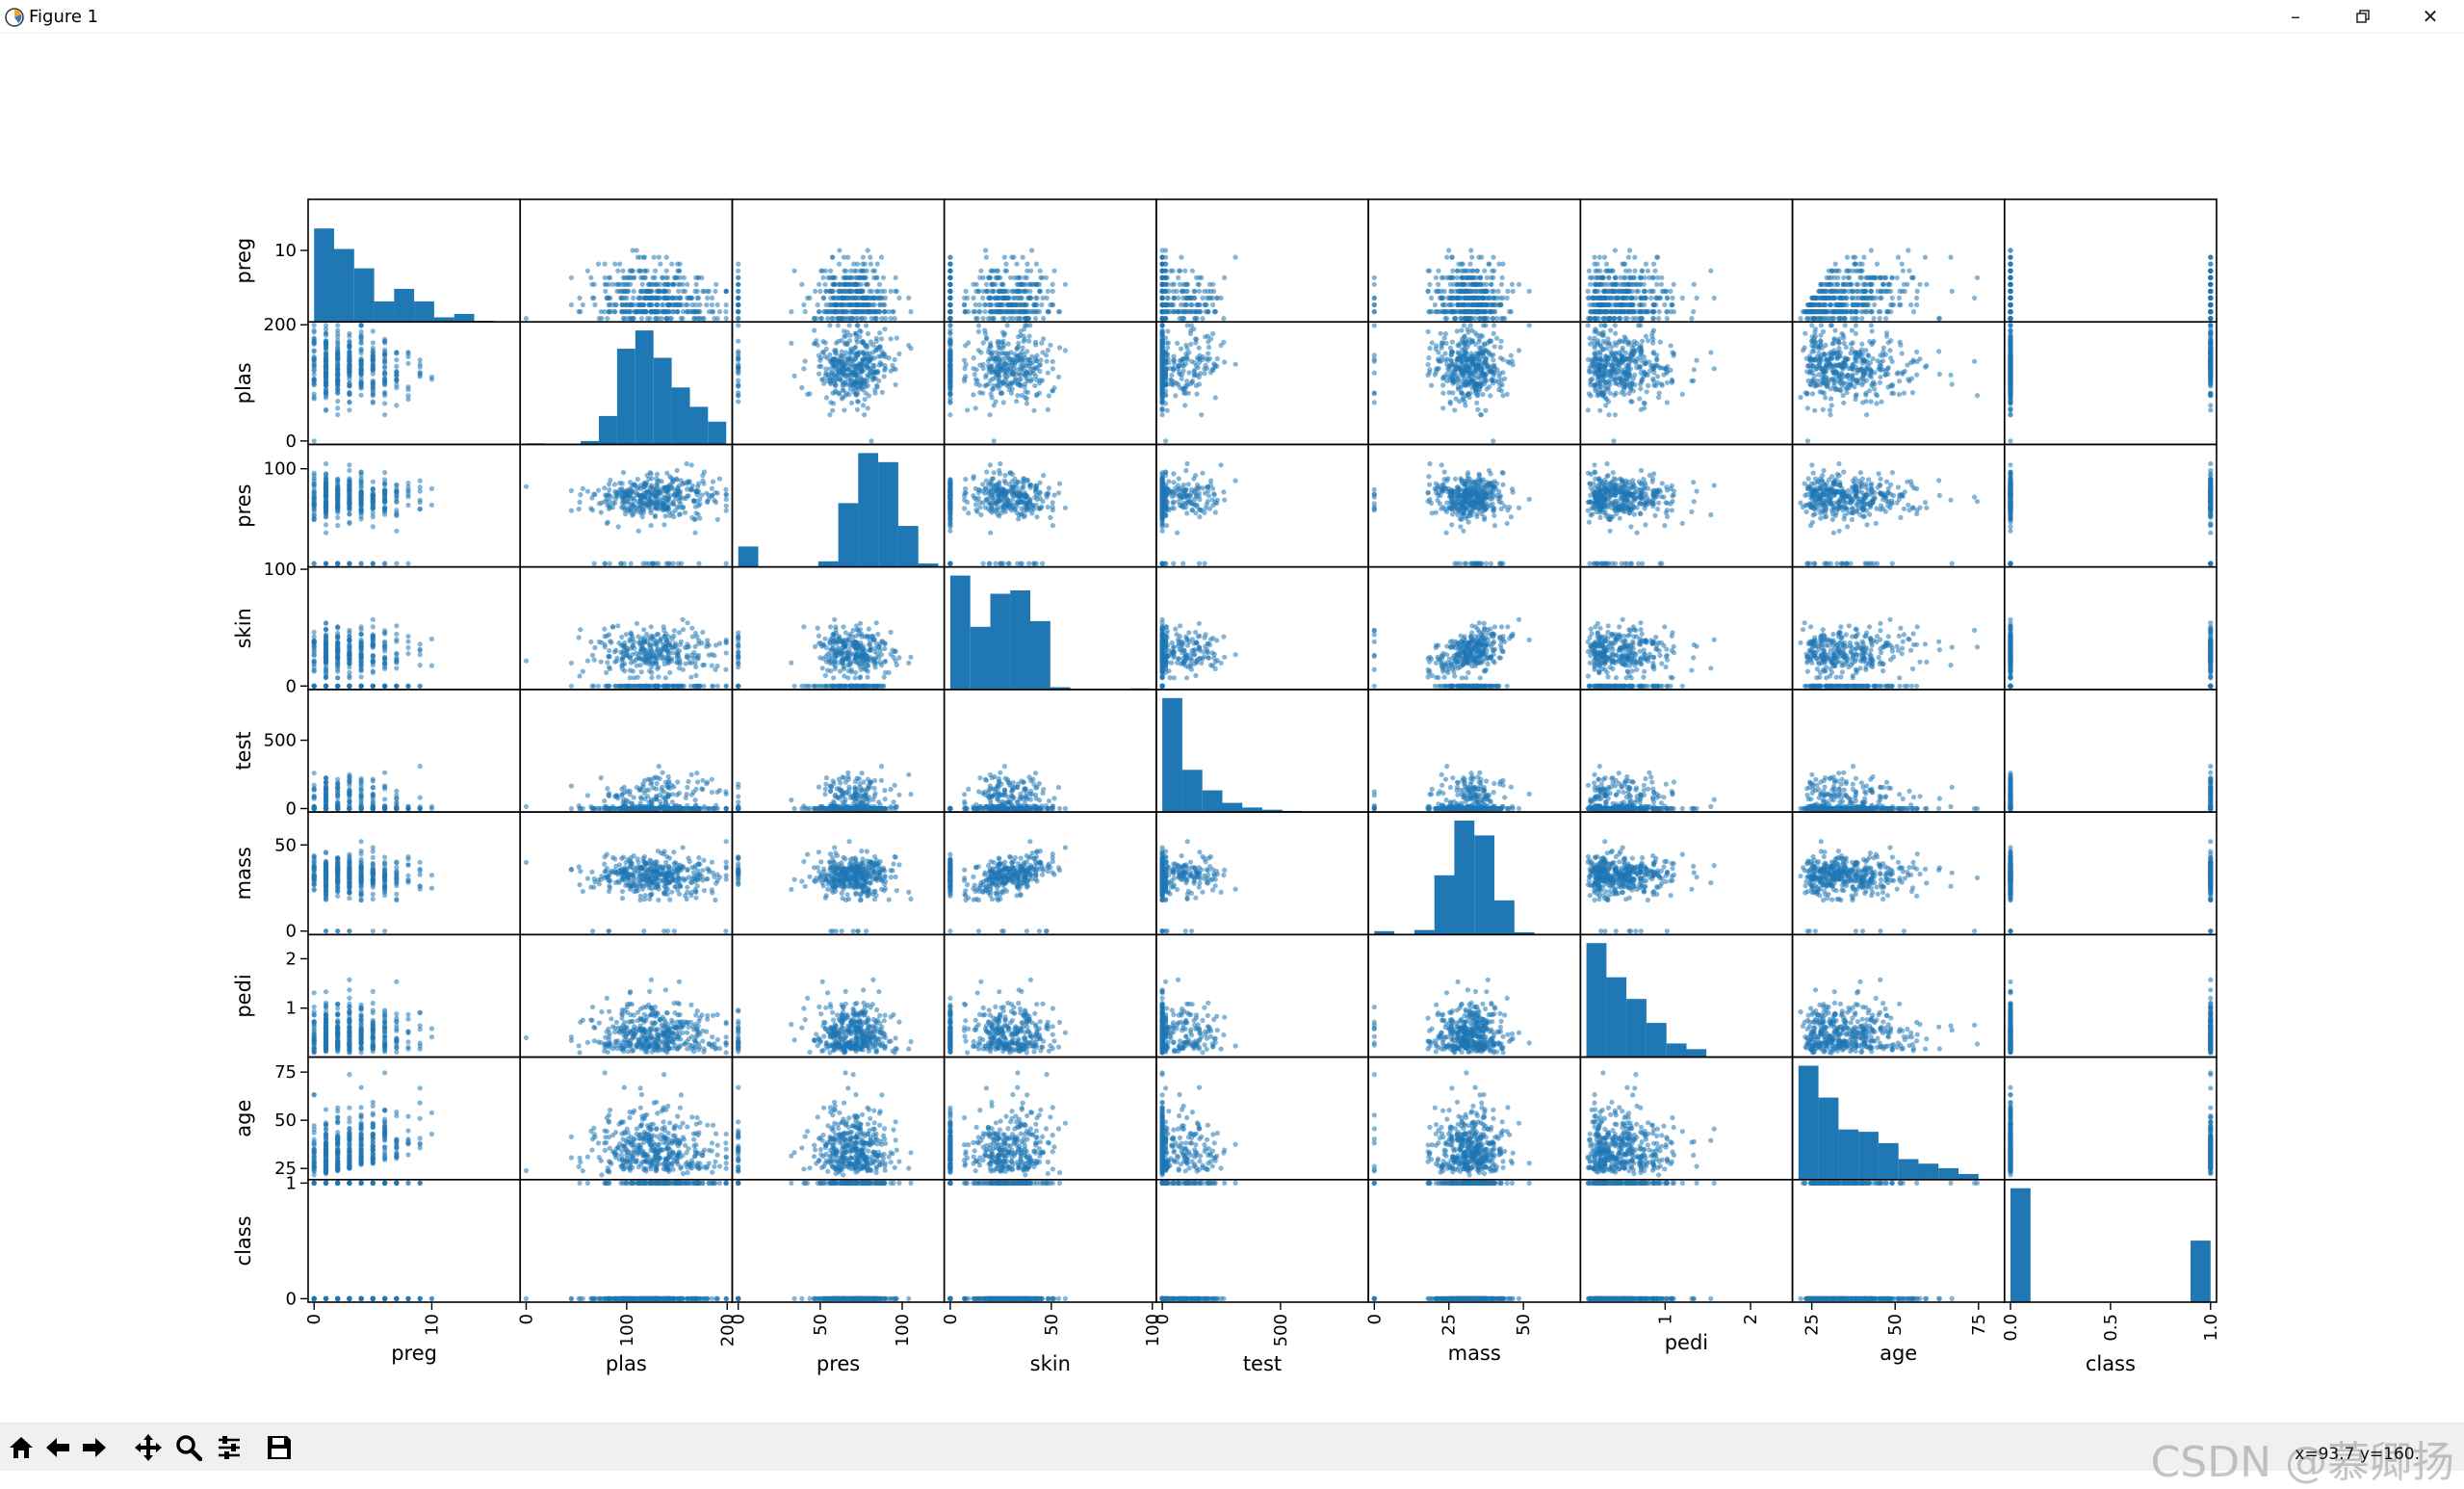 This screenshot has height=1489, width=2464. I want to click on subplot-frame, so click(2110, 261).